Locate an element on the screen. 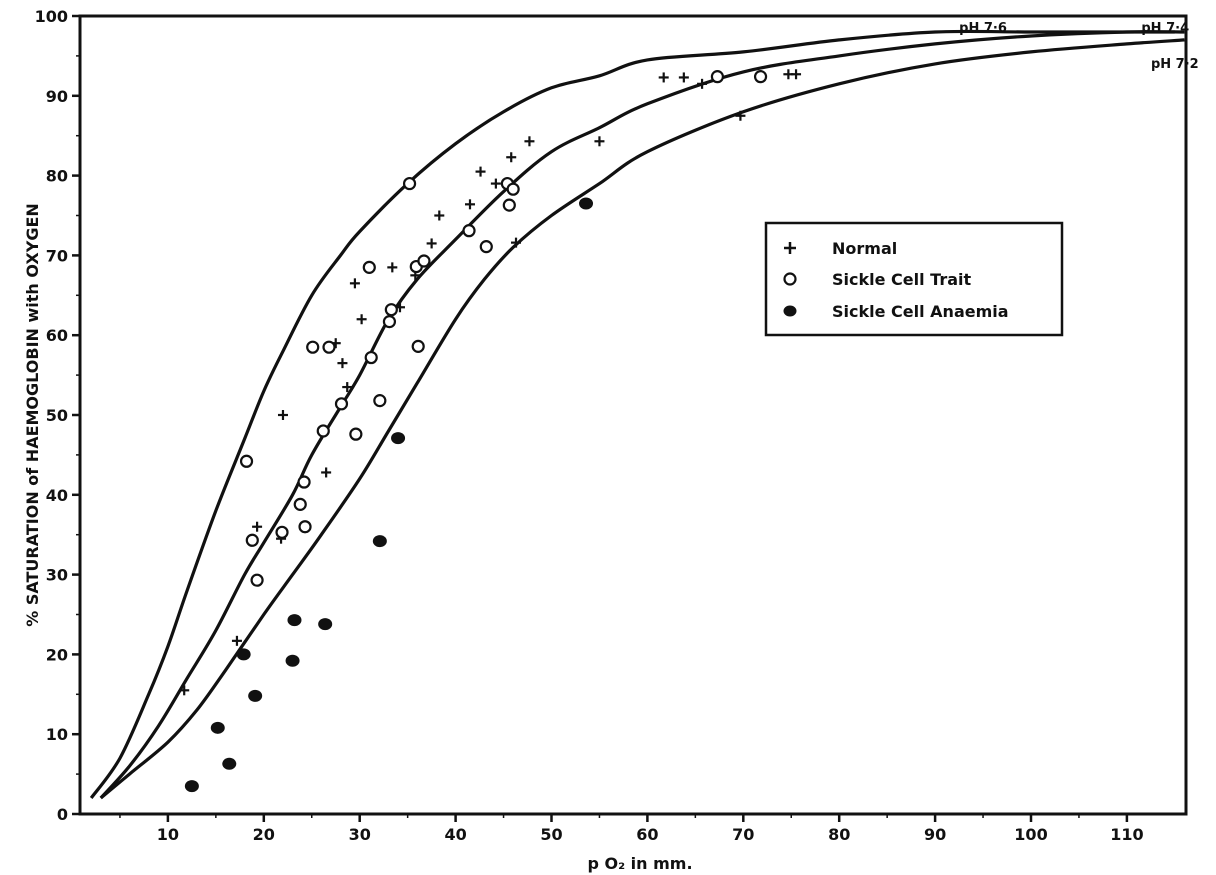 The width and height of the screenshot is (1216, 875). y-tick-label: 70 is located at coordinates (57, 255).